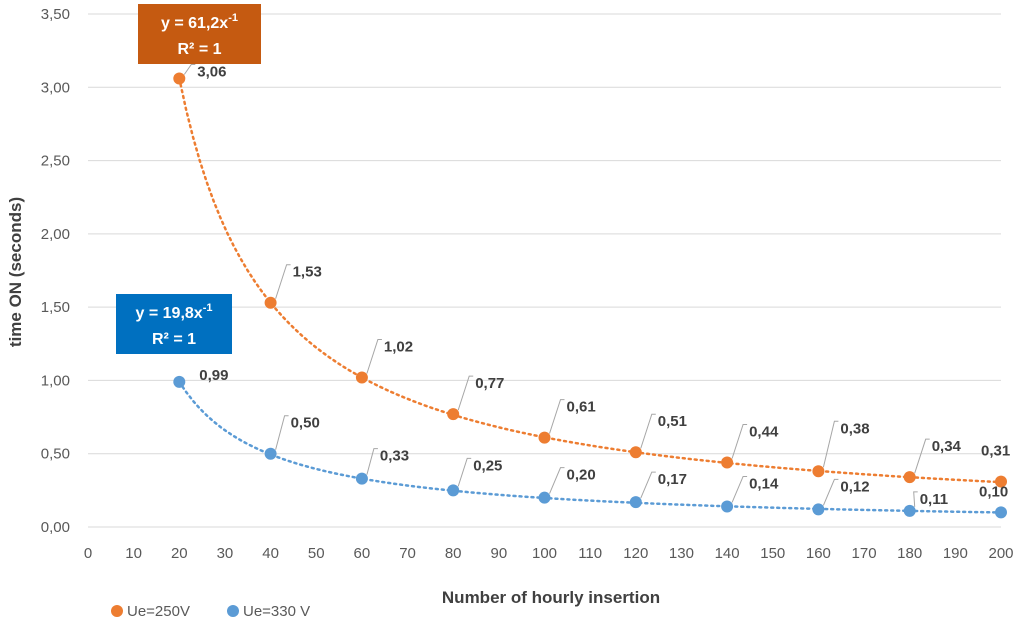 The image size is (1024, 623). Describe the element at coordinates (818, 553) in the screenshot. I see `x-tick-label: 160` at that location.